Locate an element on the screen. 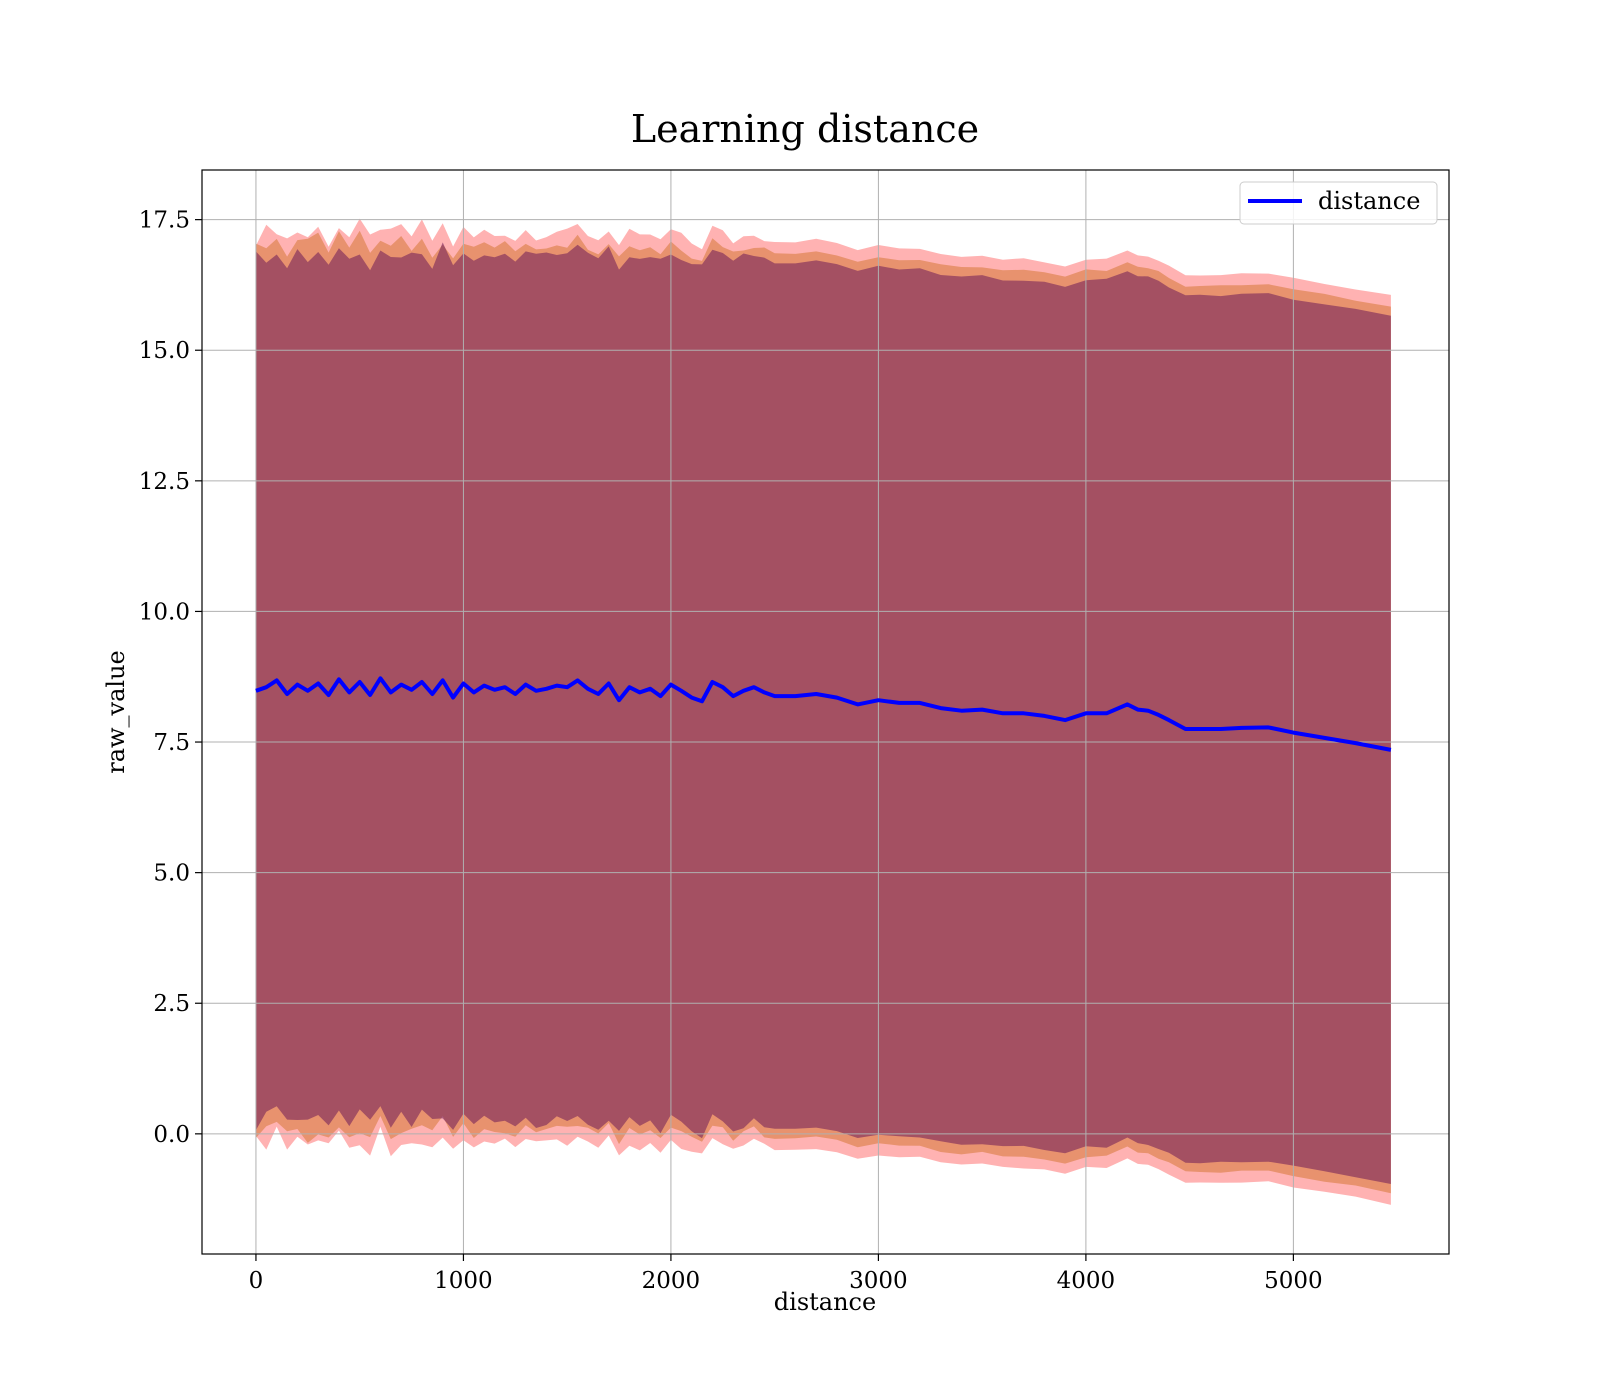  legend-box is located at coordinates (1338, 203).